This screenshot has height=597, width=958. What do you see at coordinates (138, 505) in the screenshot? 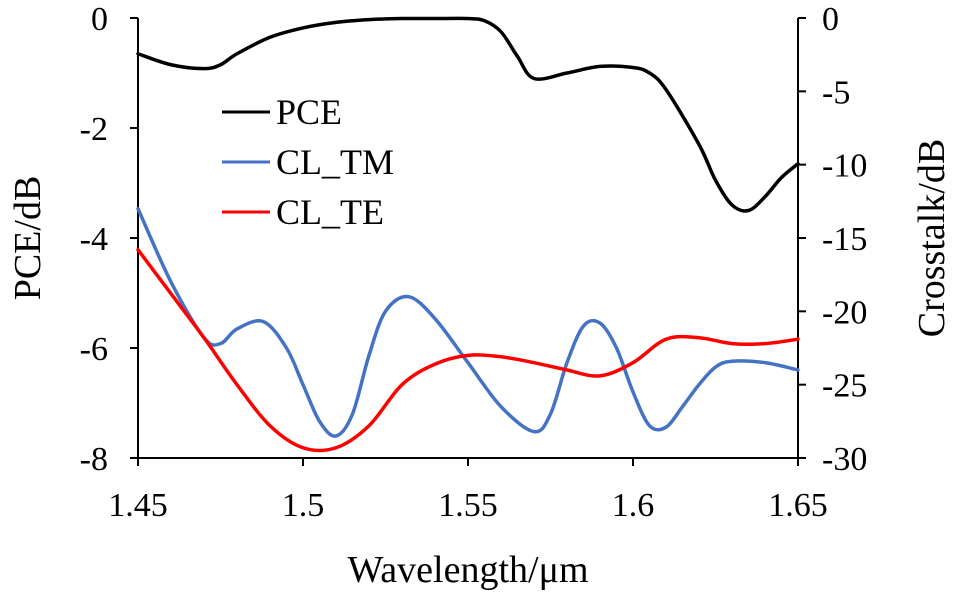
I see `x-tick-label: 1.45` at bounding box center [138, 505].